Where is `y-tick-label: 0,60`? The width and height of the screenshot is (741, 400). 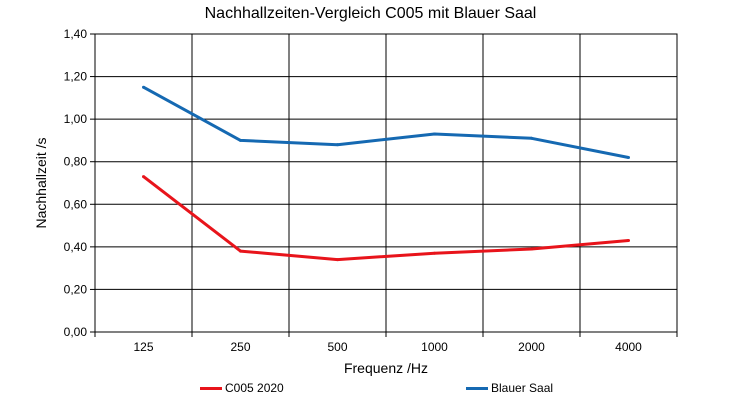
y-tick-label: 0,60 is located at coordinates (76, 204).